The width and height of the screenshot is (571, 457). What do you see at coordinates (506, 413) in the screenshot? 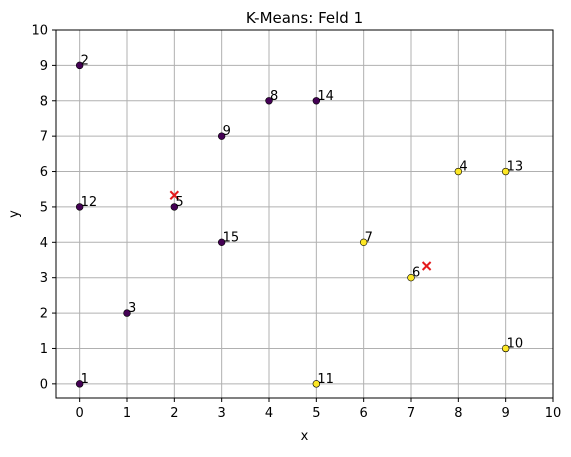
I see `x-tick-label: 9` at bounding box center [506, 413].